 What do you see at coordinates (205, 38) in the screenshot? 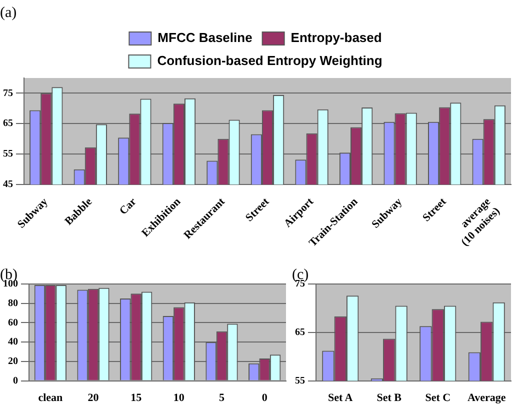
I see `legend-label: MFCC Baseline` at bounding box center [205, 38].